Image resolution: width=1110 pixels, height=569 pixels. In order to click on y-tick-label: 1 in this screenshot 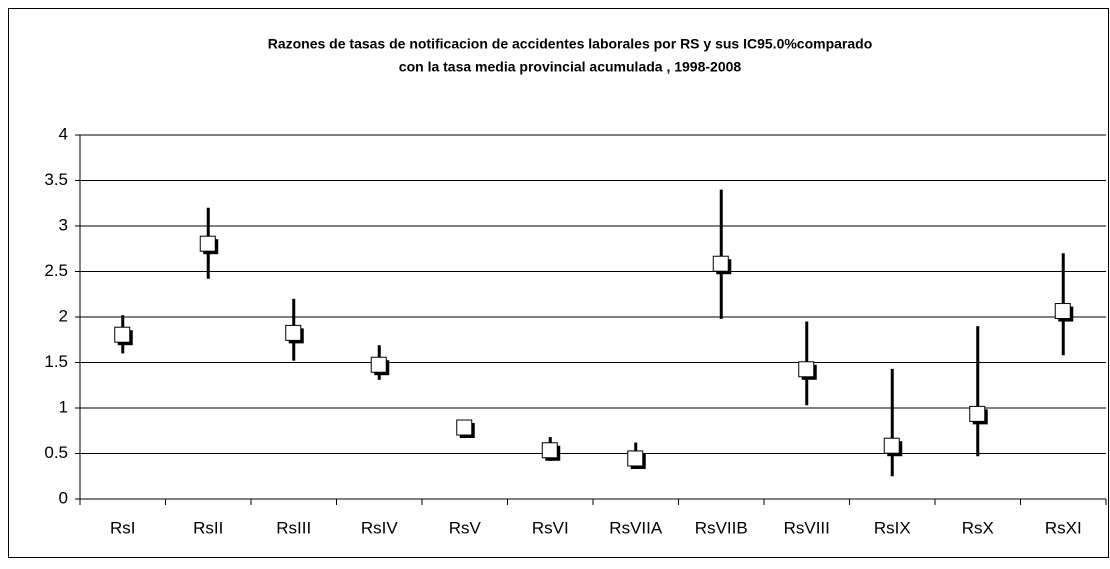, I will do `click(63, 406)`.